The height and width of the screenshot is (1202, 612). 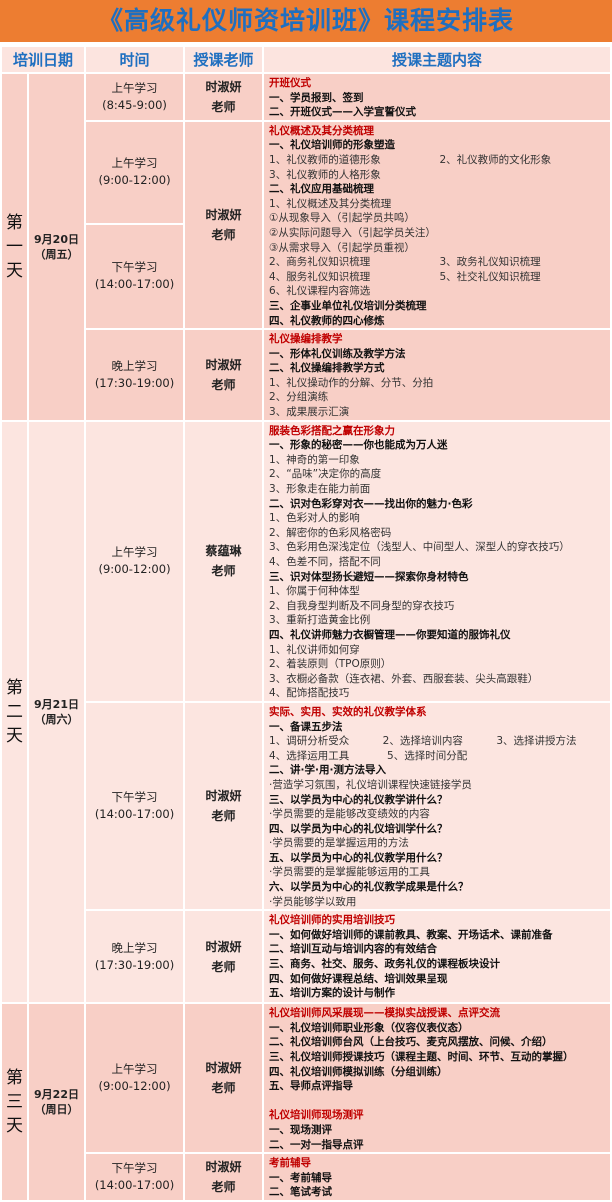 What do you see at coordinates (439, 277) in the screenshot?
I see `content-line: 4、服务礼仪知识梳理 5、社交礼仪知识梳理` at bounding box center [439, 277].